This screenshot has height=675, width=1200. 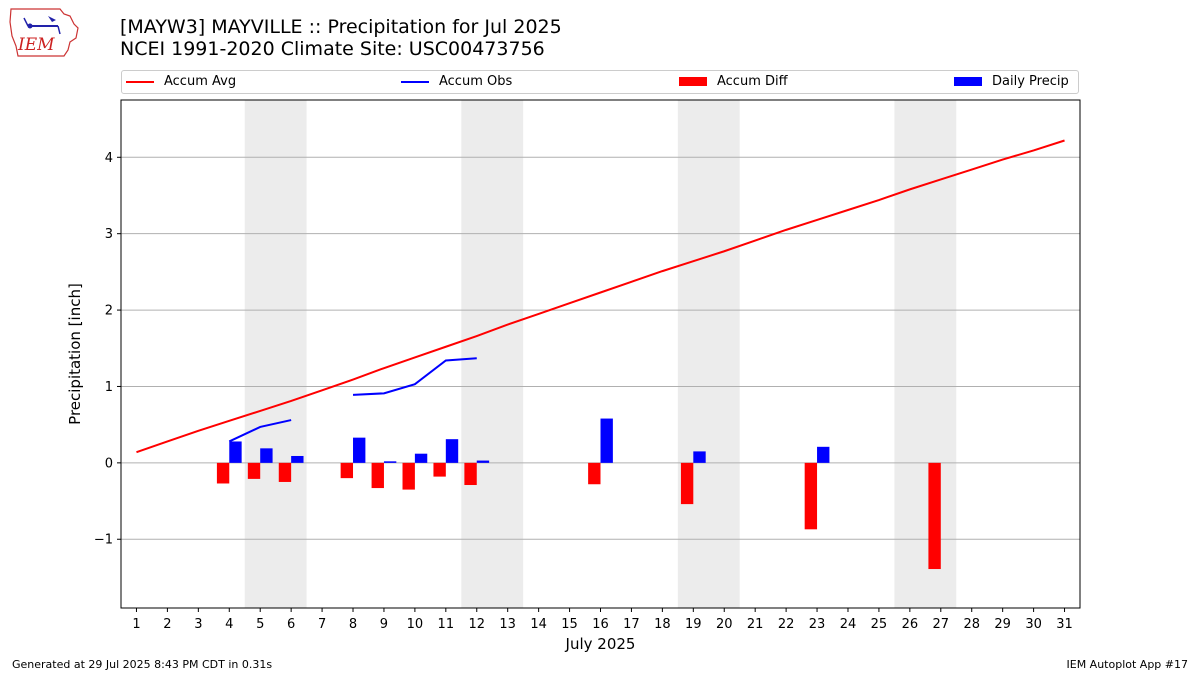 What do you see at coordinates (353, 624) in the screenshot?
I see `x-tick-label: 8` at bounding box center [353, 624].